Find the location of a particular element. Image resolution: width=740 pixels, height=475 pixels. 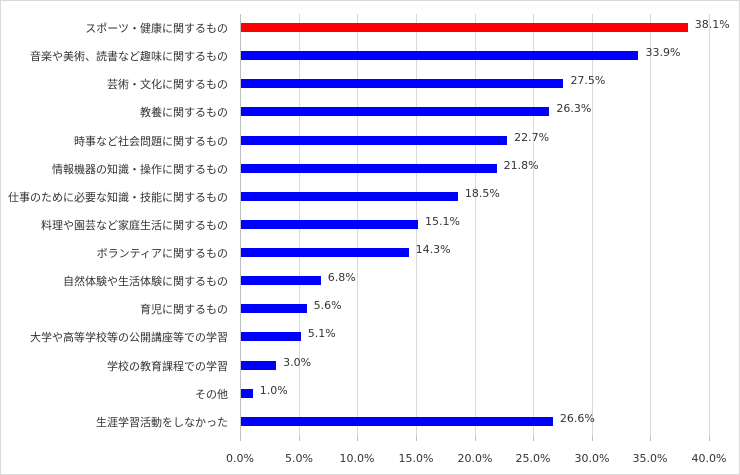

category-label: 仕事のために必要な知識・技能に関するもの is located at coordinates (118, 197).